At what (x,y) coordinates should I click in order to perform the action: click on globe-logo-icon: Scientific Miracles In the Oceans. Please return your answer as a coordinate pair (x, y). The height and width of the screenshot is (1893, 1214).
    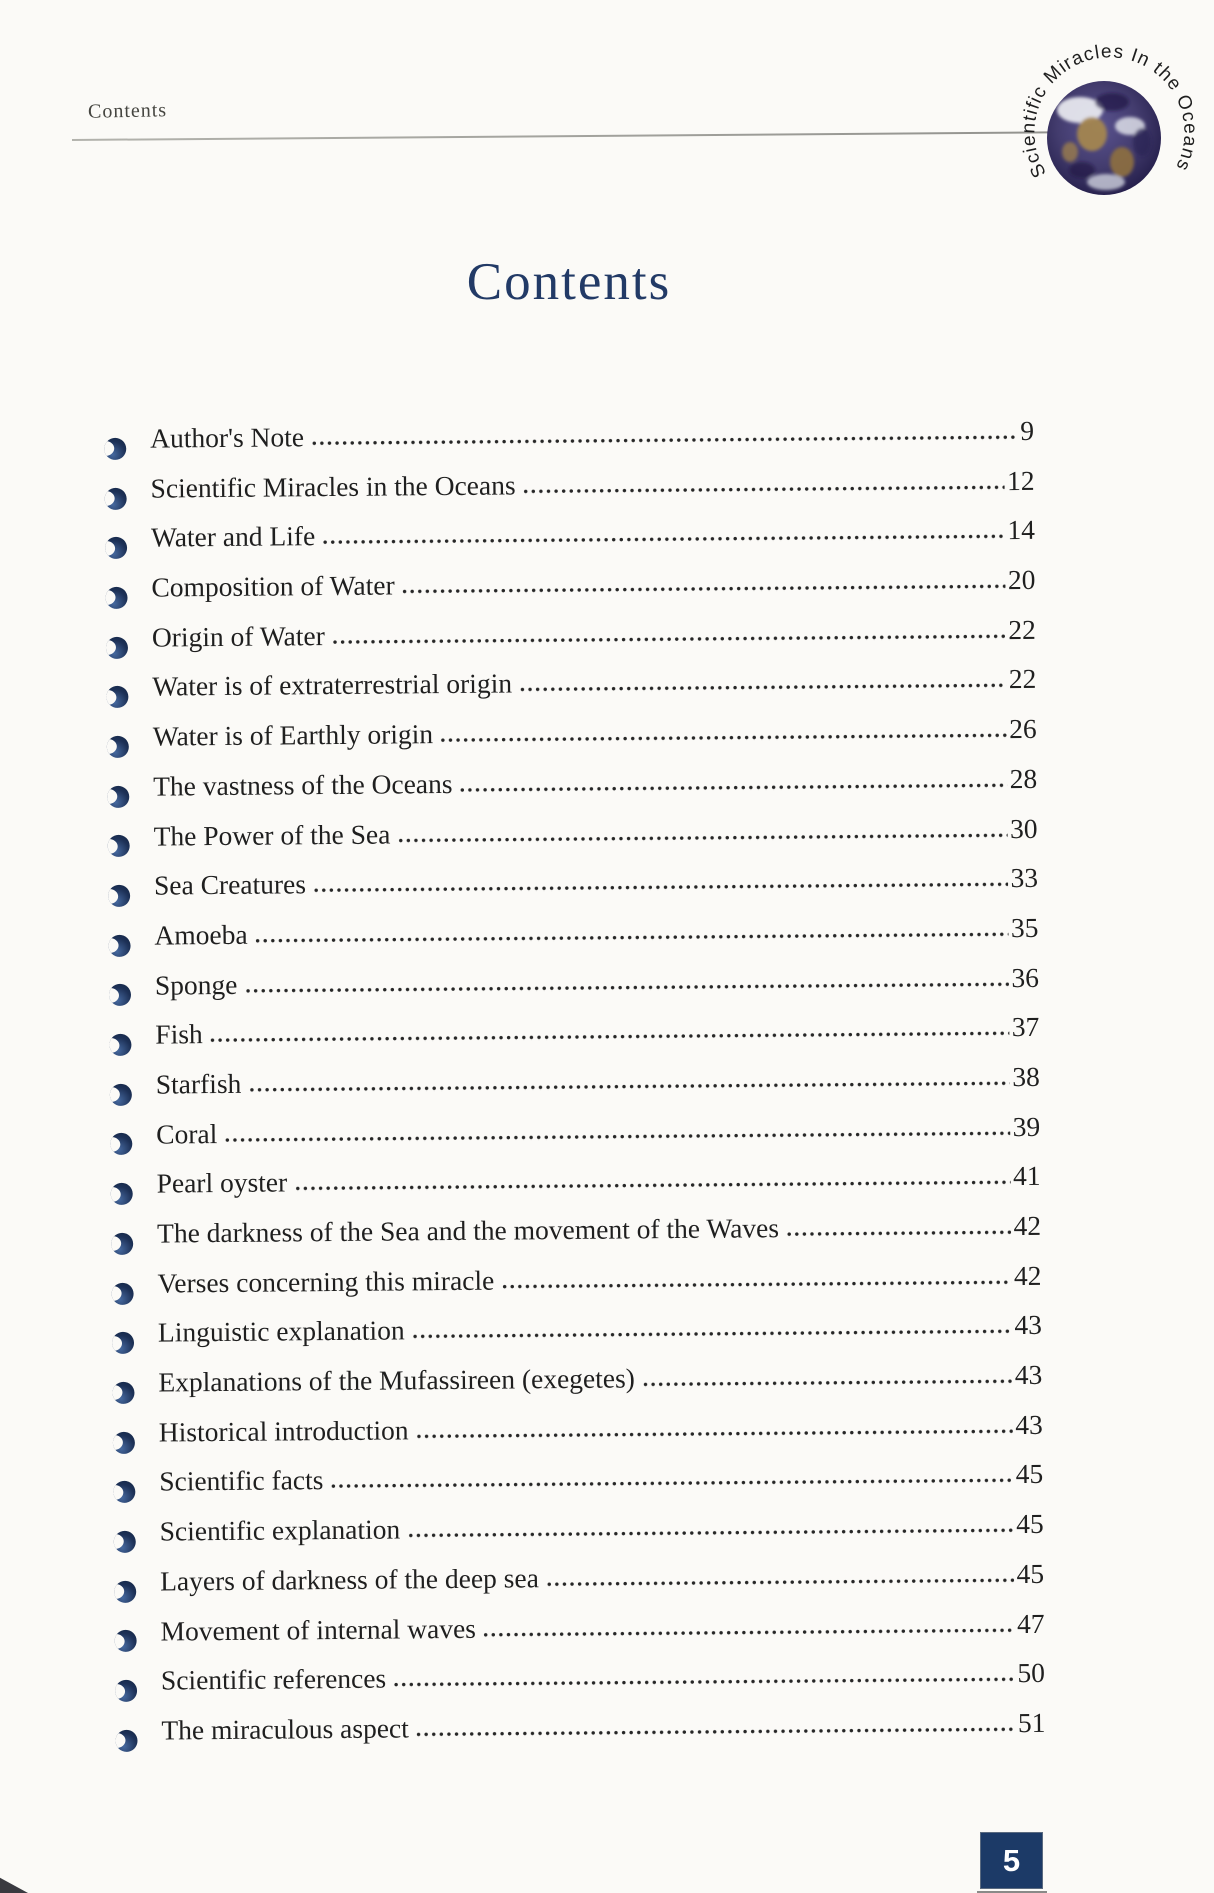
    Looking at the image, I should click on (1098, 127).